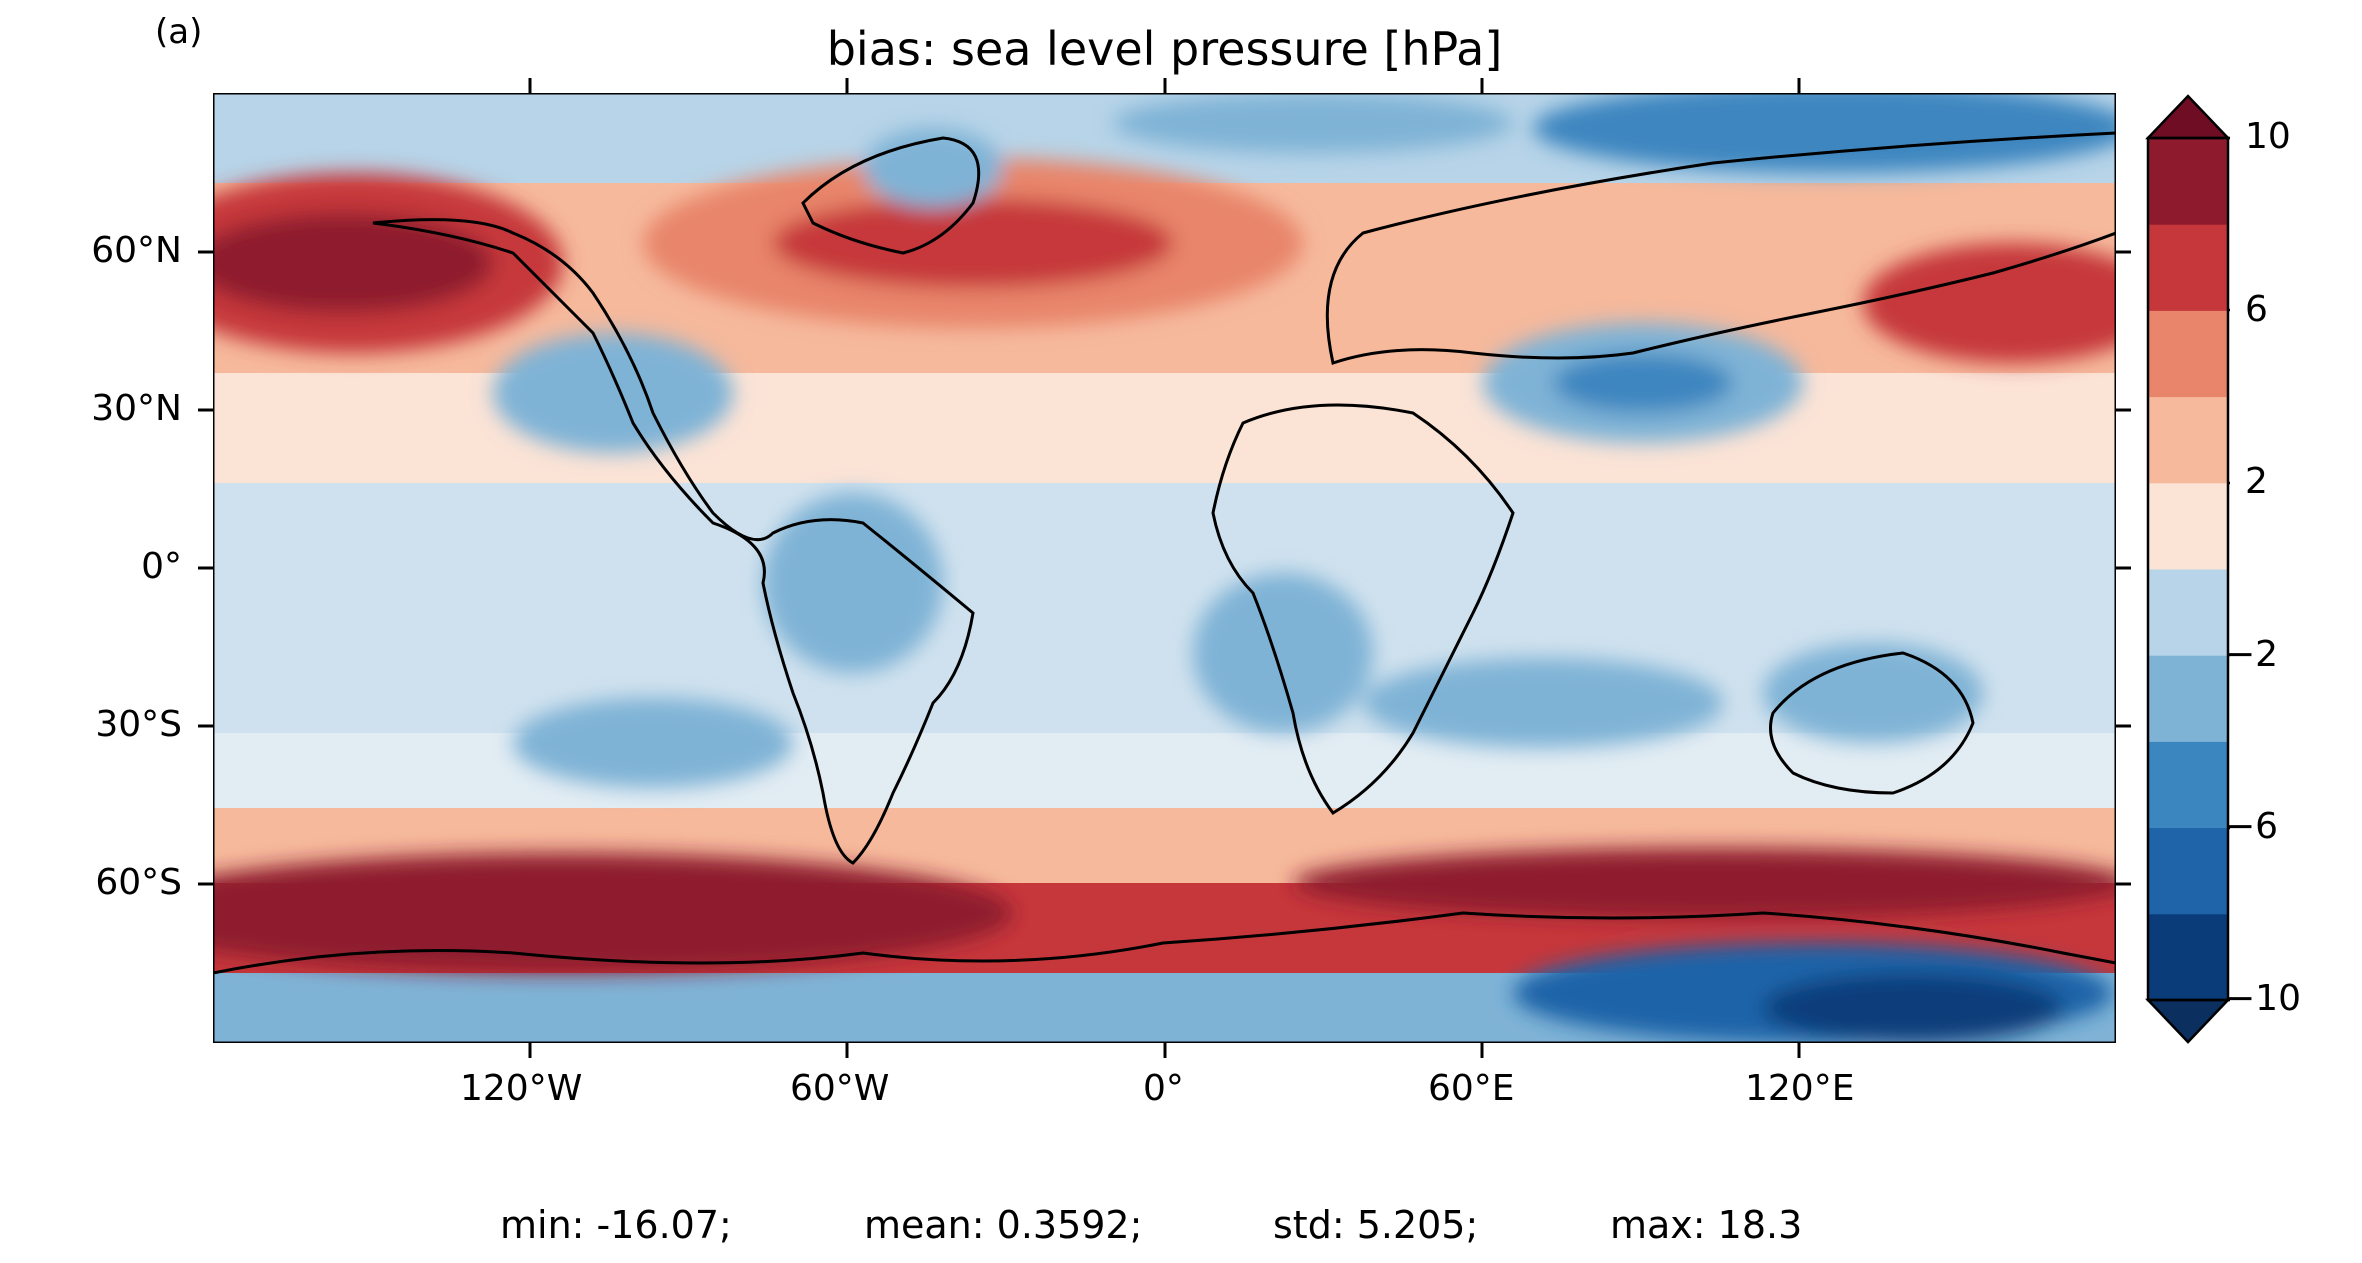 The height and width of the screenshot is (1263, 2362). I want to click on colorbar-label-10: 10, so click(2268, 136).